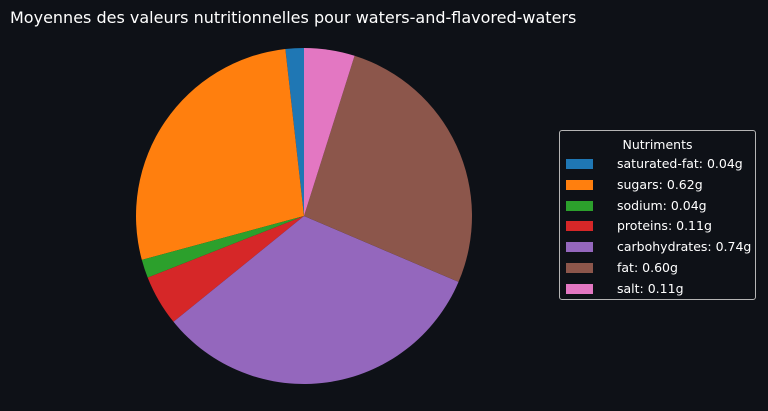 The width and height of the screenshot is (768, 411). I want to click on pie-slice-saturated-fat, so click(294, 132).